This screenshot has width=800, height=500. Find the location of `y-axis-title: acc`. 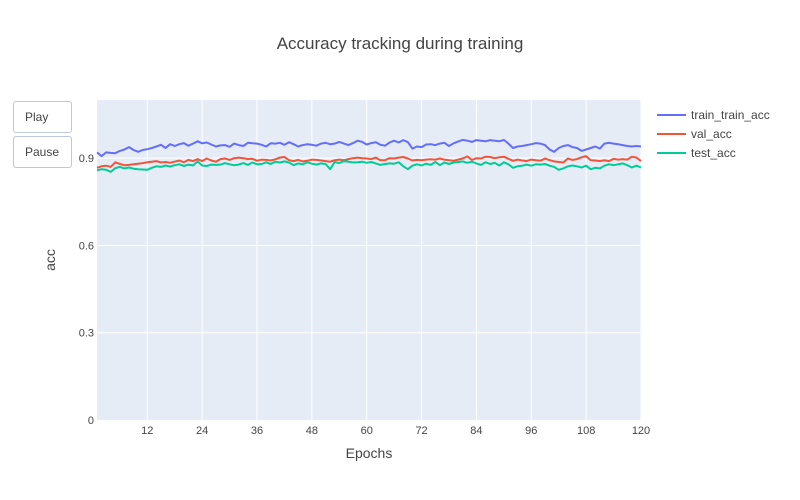

y-axis-title: acc is located at coordinates (50, 260).